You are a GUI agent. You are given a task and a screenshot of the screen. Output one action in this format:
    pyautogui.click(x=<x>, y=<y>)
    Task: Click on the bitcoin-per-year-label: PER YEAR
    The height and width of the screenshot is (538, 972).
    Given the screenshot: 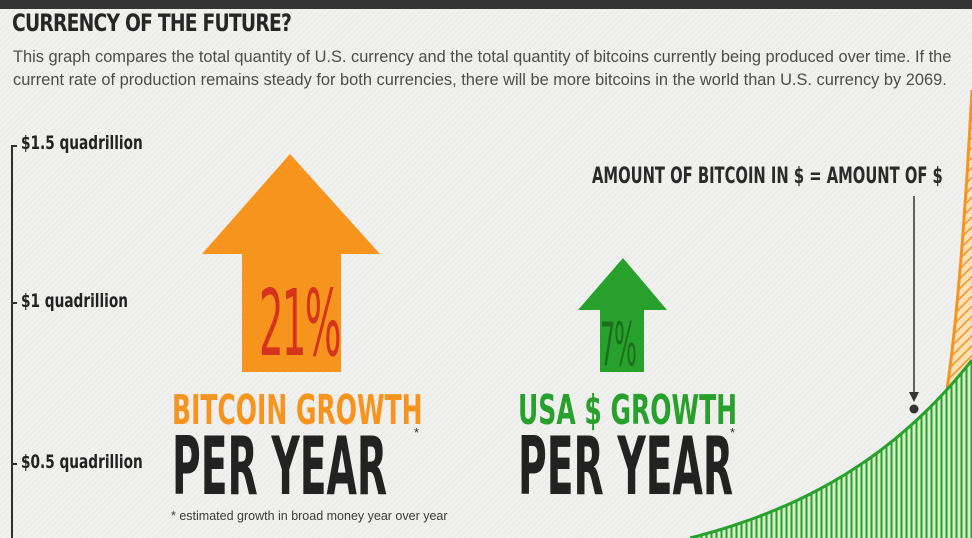 What is the action you would take?
    pyautogui.click(x=280, y=466)
    